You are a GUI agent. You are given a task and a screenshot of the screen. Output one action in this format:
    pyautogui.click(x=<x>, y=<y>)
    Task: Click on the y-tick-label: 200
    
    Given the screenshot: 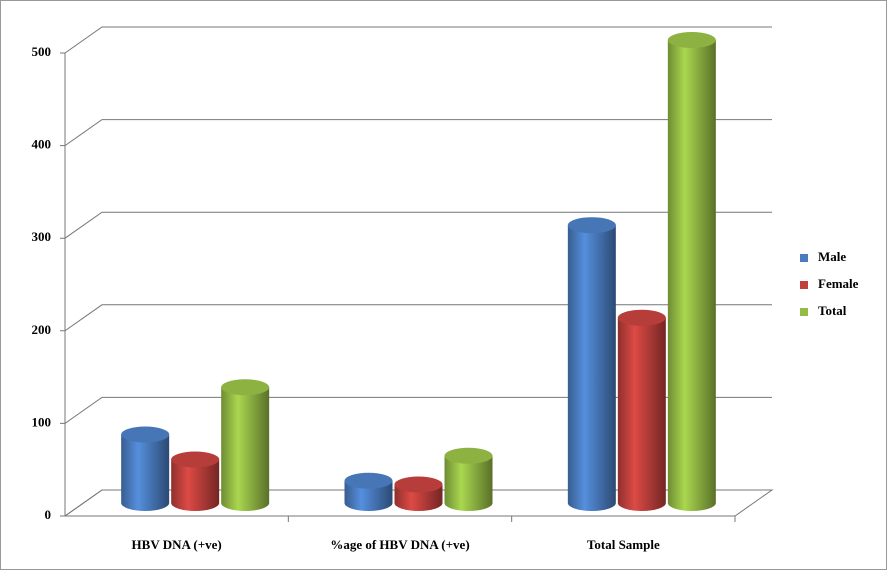 What is the action you would take?
    pyautogui.click(x=42, y=329)
    